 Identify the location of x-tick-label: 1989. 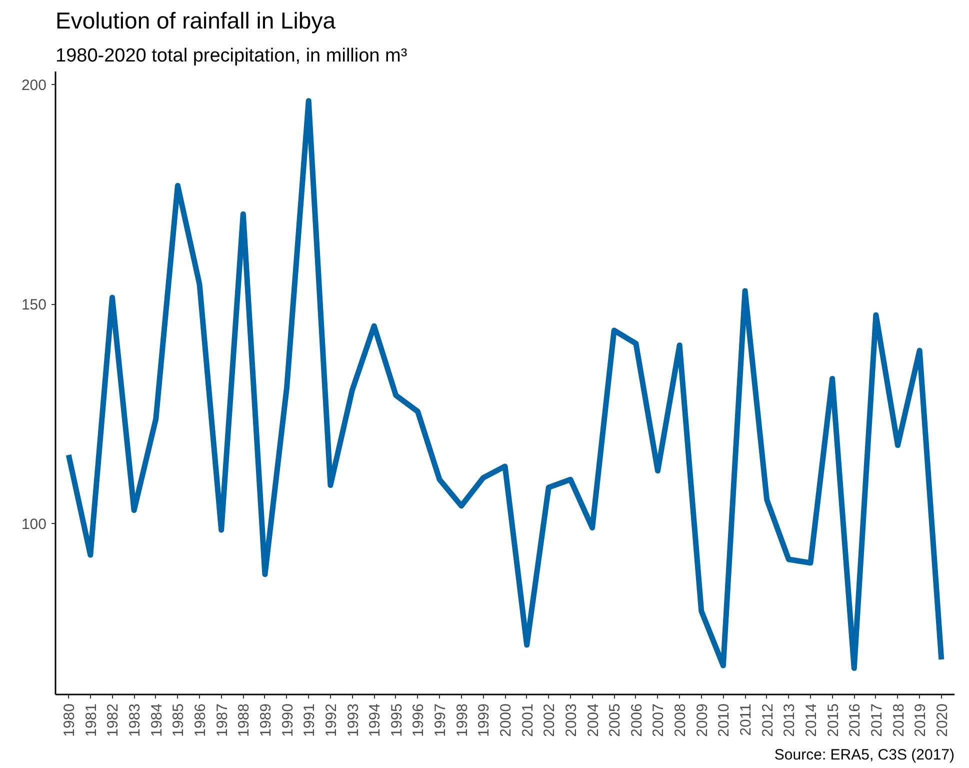
(265, 720).